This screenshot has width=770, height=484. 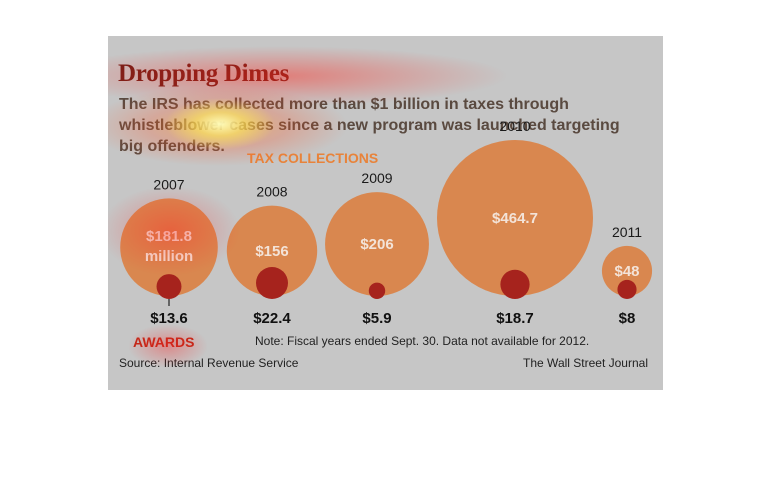 I want to click on credit-line: The Wall Street Journal, so click(x=585, y=363).